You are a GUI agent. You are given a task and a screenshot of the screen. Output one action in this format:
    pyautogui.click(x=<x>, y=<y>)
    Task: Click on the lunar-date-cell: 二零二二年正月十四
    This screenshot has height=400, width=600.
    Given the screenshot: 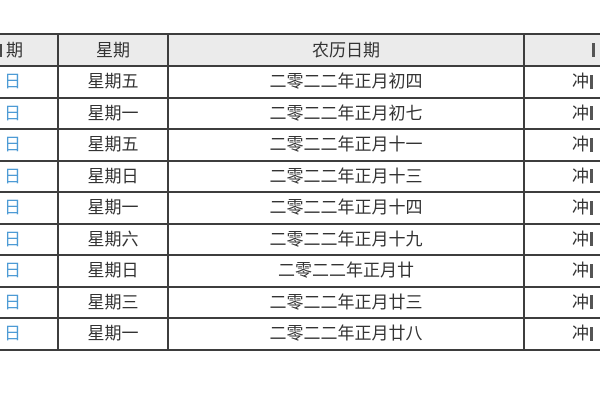 What is the action you would take?
    pyautogui.click(x=347, y=208)
    